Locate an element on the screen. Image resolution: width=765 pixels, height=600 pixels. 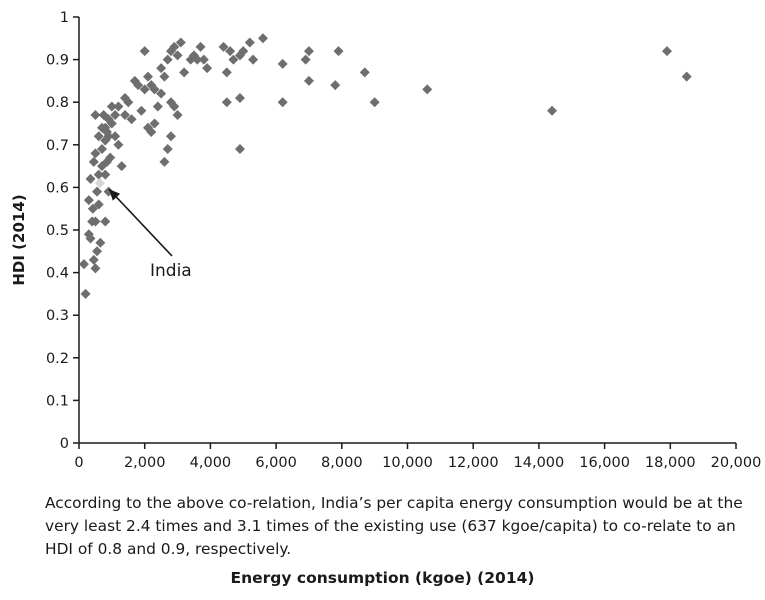
x-tick-label: 18,000 is located at coordinates (670, 463).